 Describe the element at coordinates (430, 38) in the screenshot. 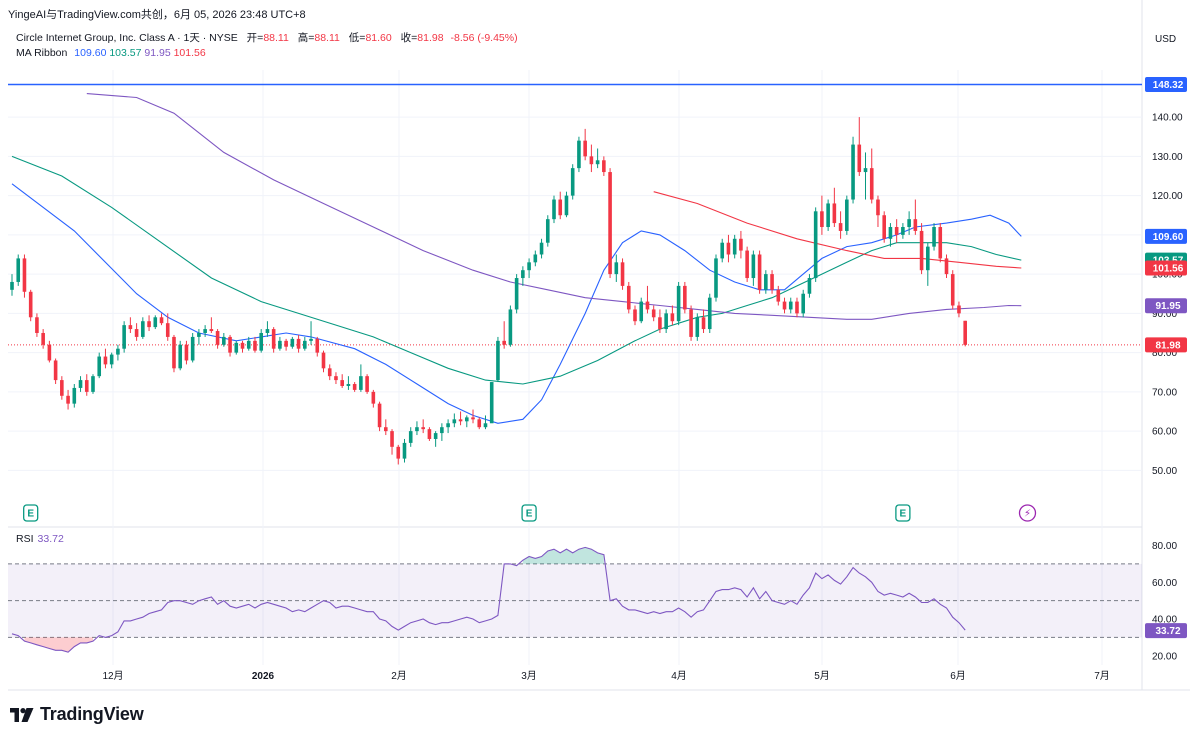

I see `close-value: 81.98` at that location.